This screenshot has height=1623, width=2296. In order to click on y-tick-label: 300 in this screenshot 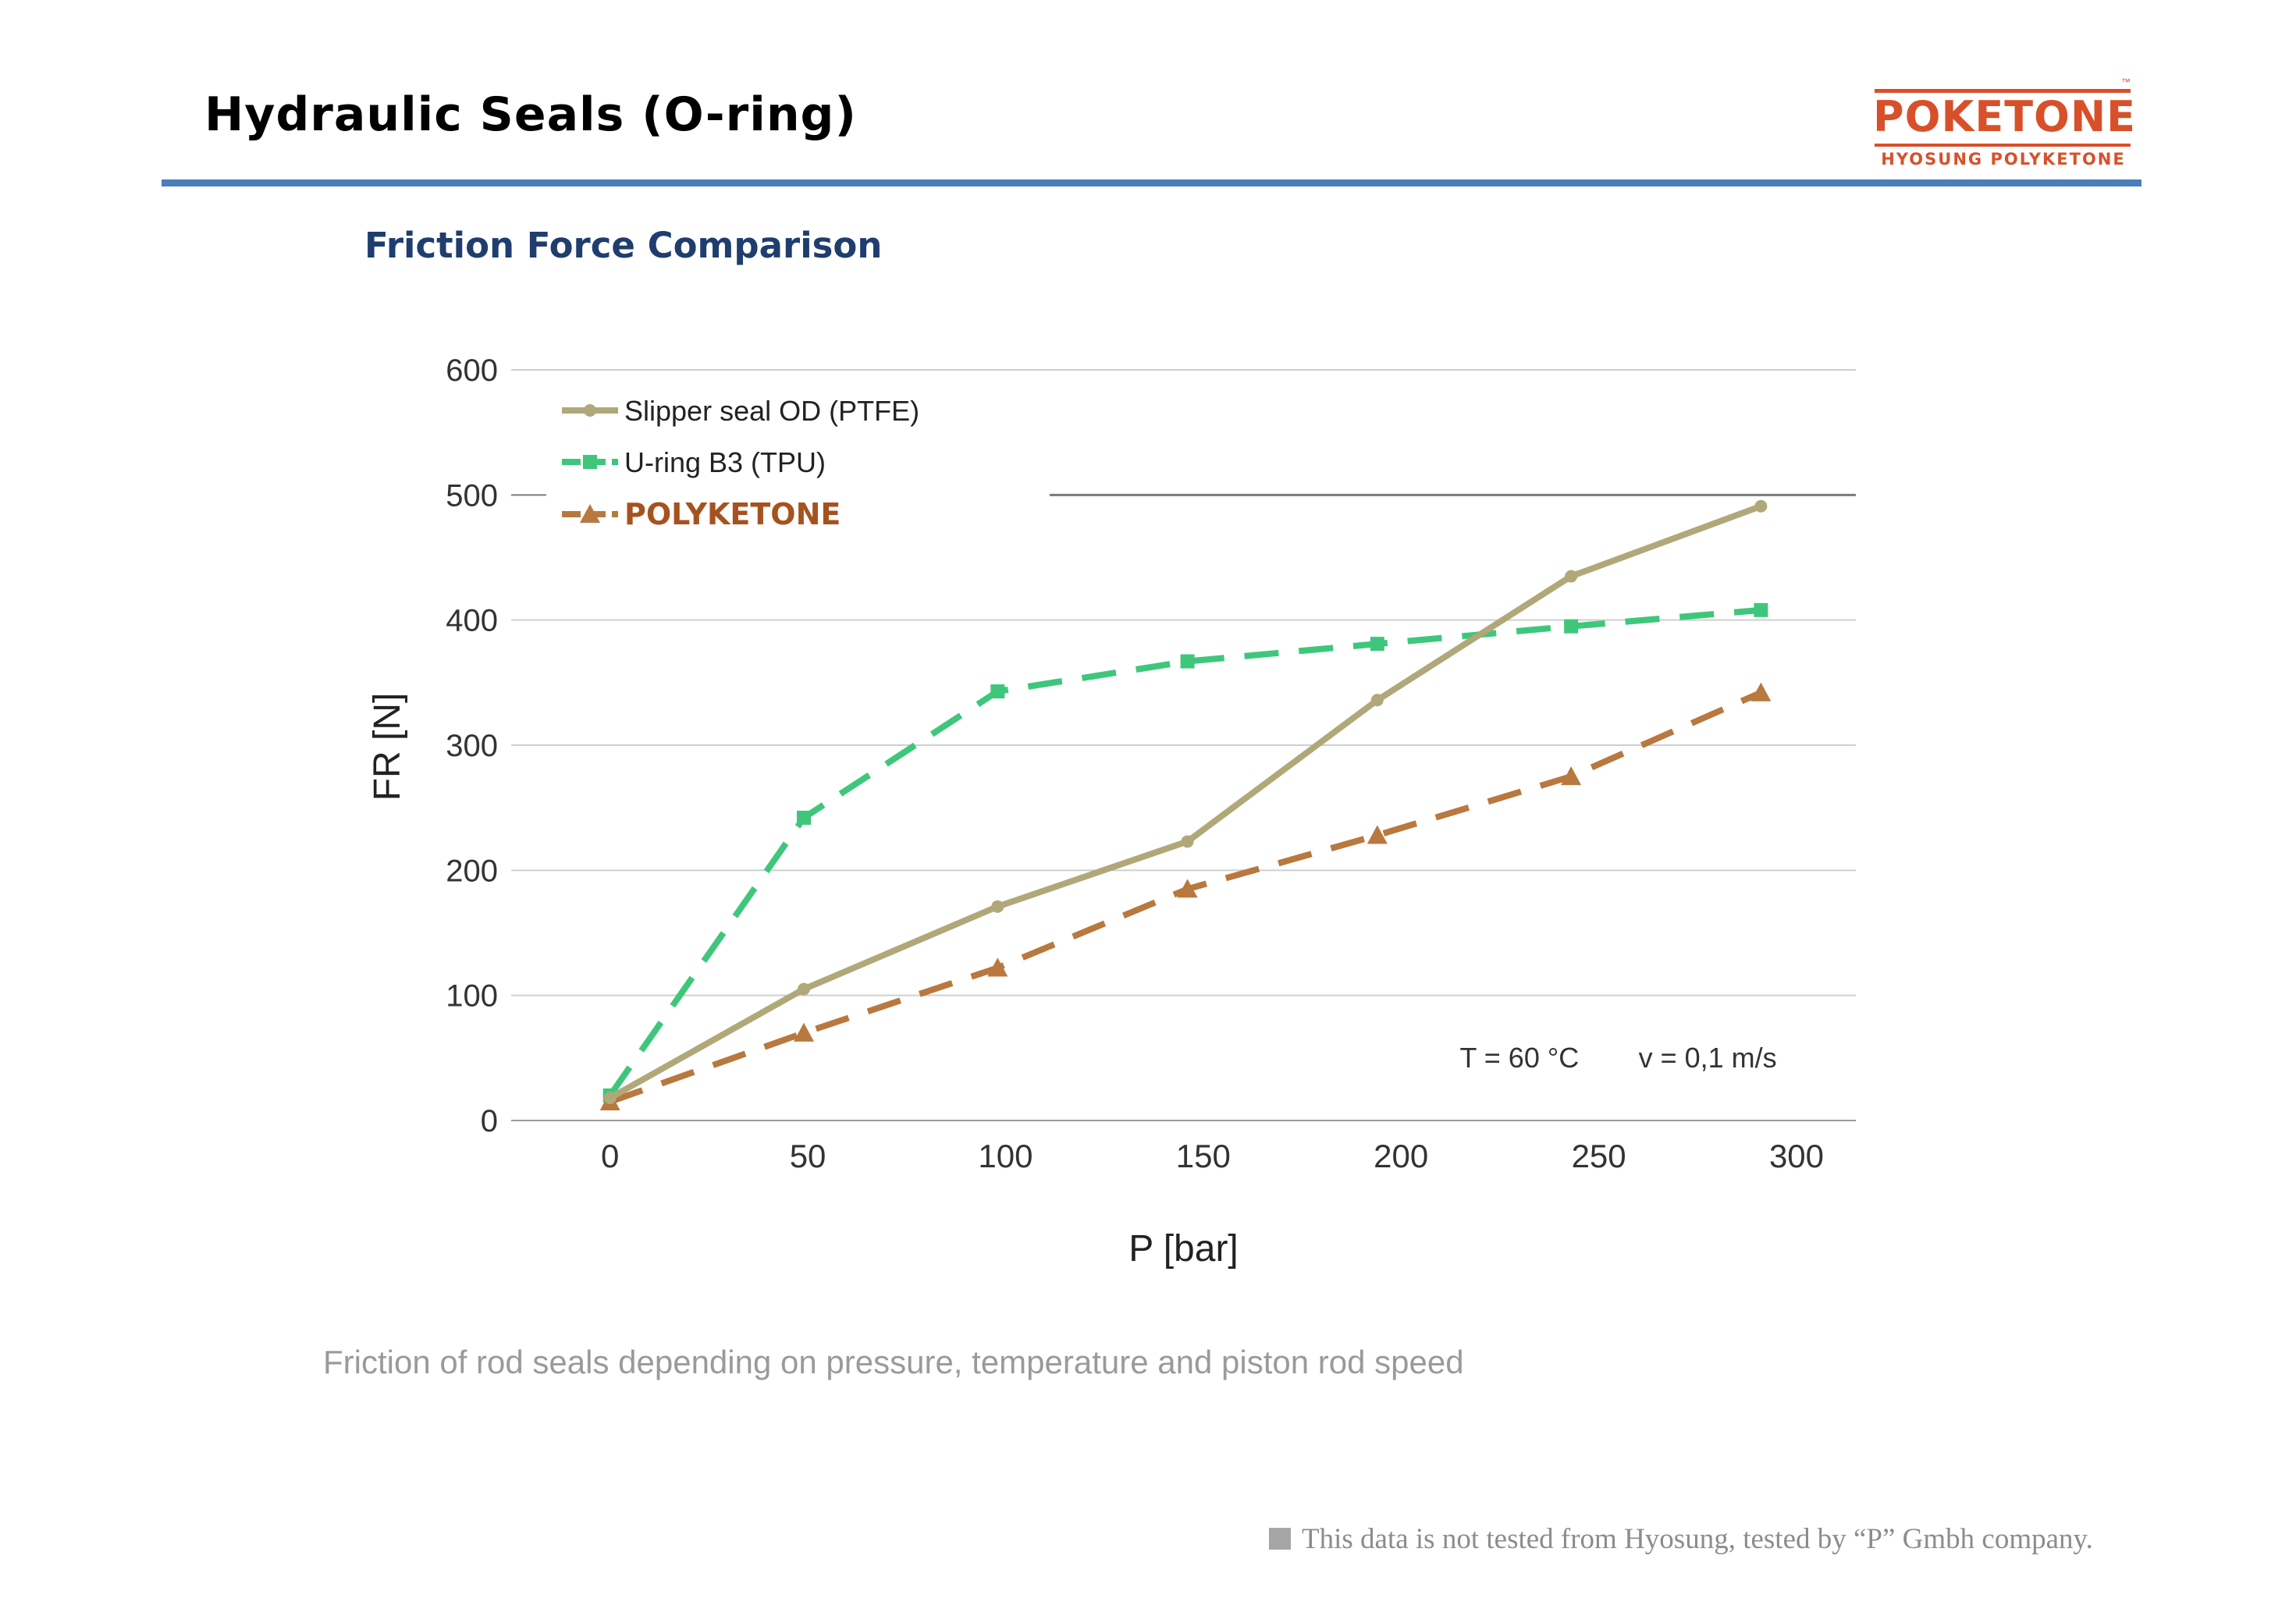, I will do `click(472, 746)`.